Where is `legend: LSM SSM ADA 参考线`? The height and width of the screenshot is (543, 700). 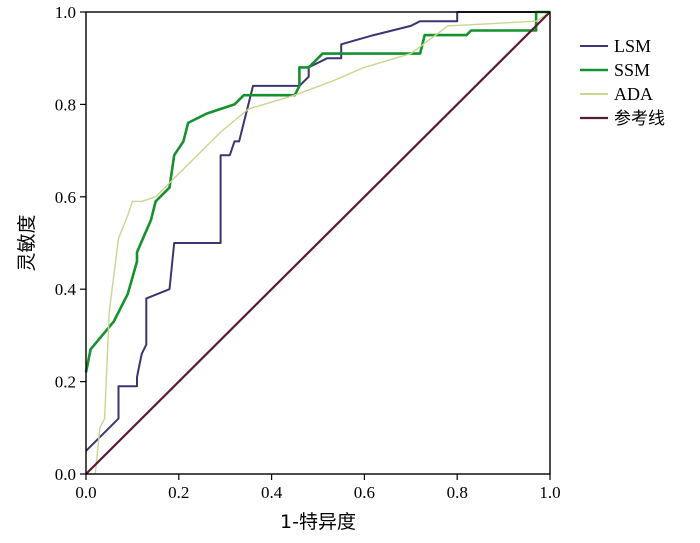 legend: LSM SSM ADA 参考线 is located at coordinates (622, 82).